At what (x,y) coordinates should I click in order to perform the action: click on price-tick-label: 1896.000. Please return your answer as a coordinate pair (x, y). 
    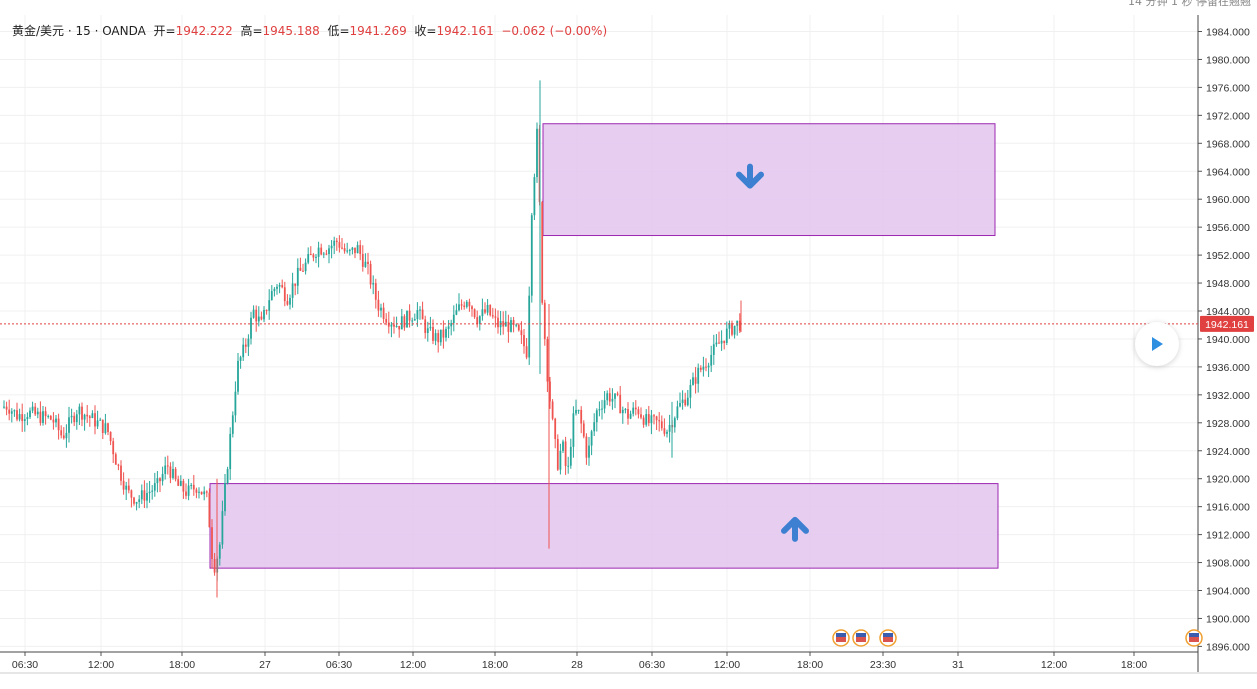
    Looking at the image, I should click on (1228, 647).